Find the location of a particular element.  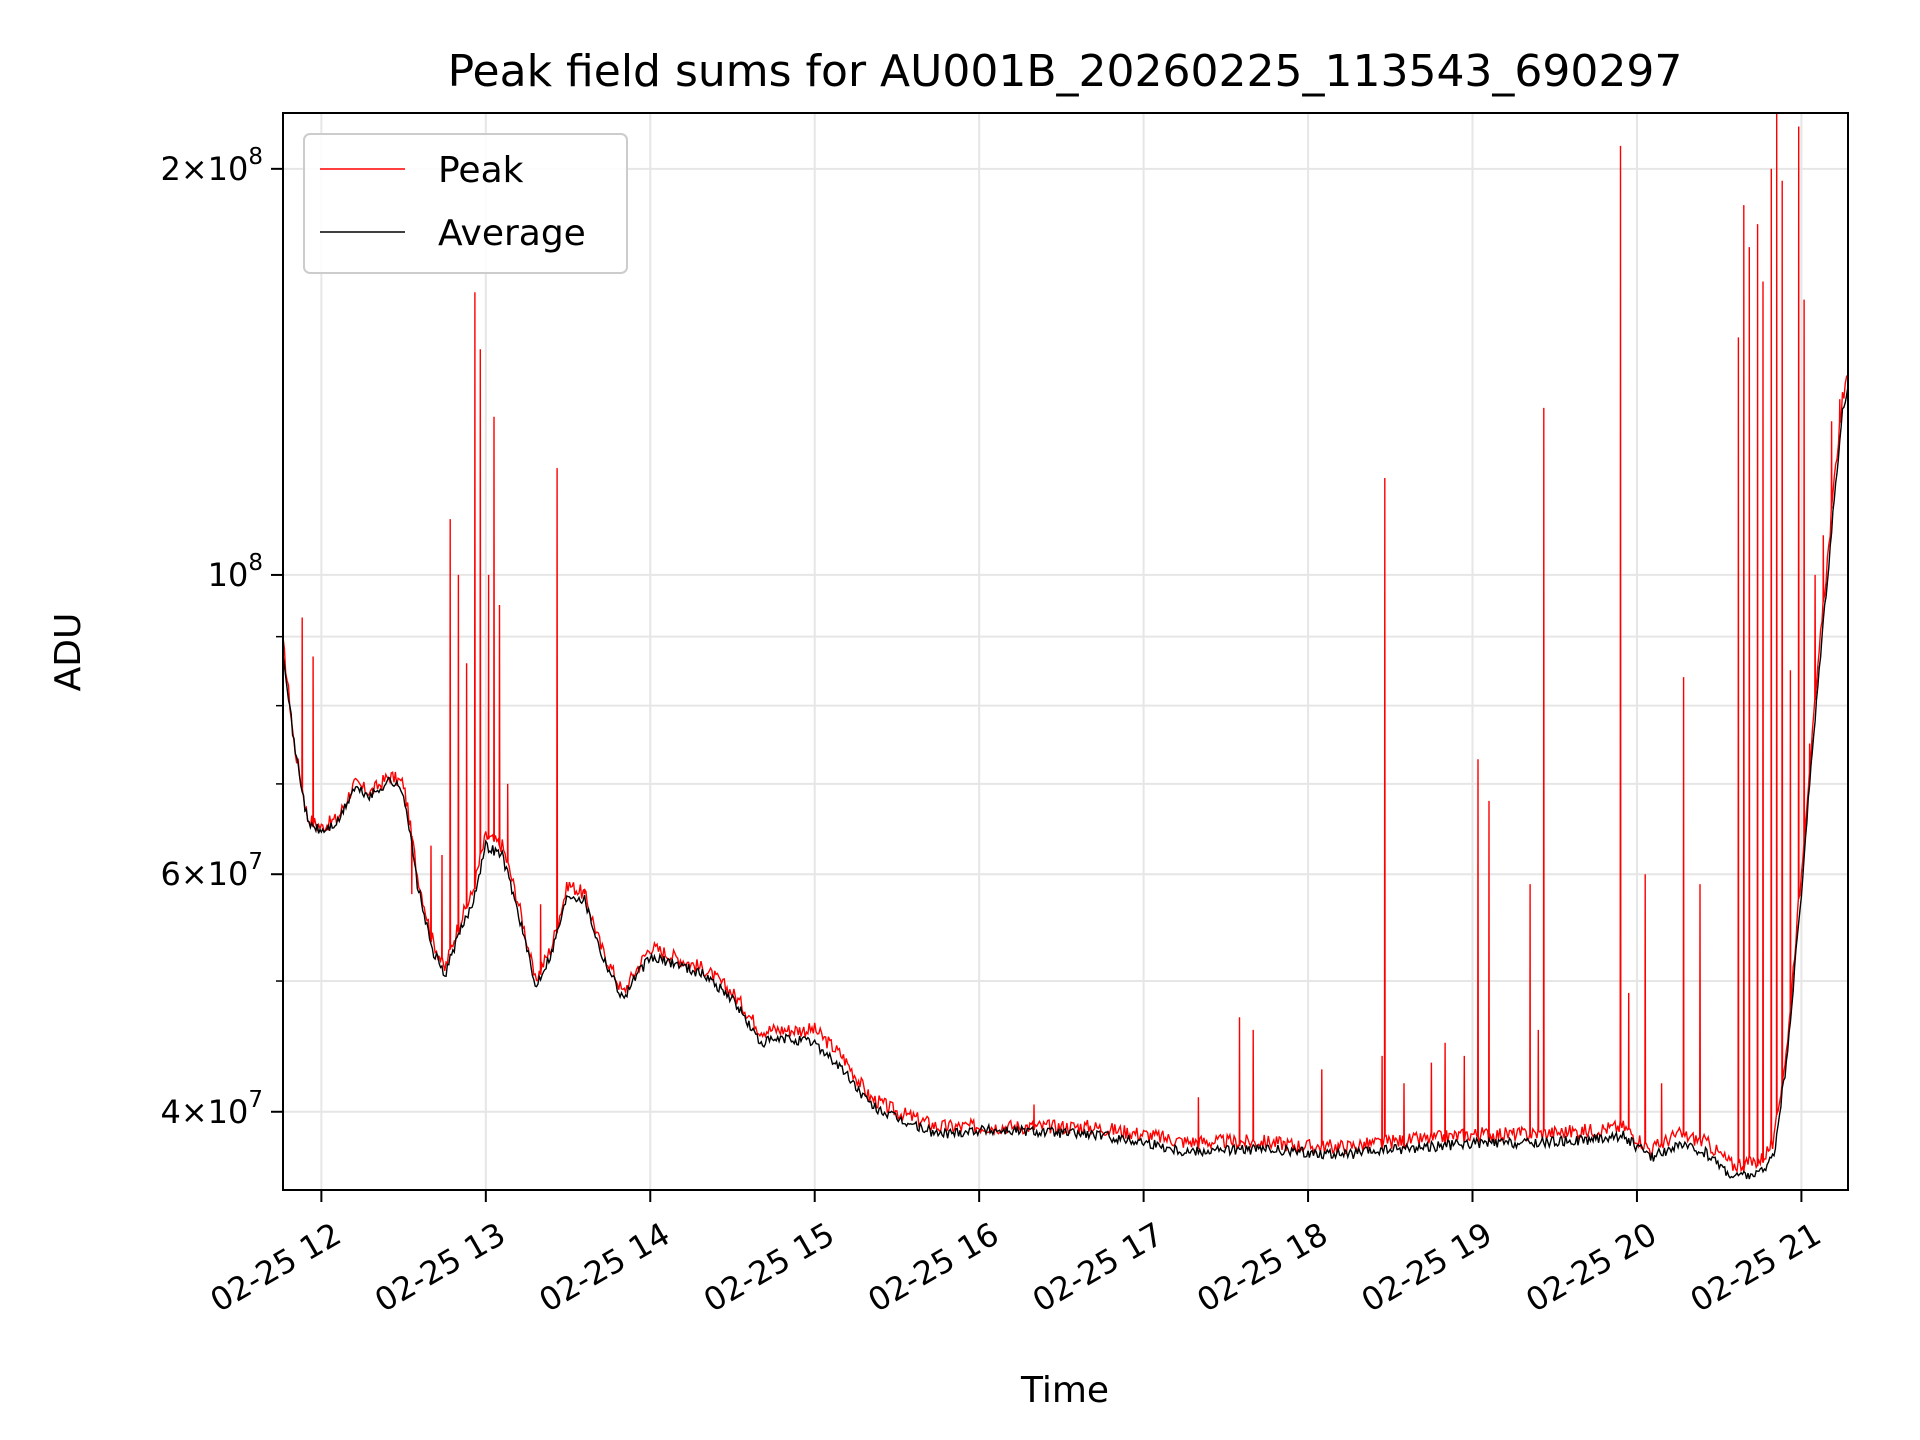

x-tick-label: 02-25 19 is located at coordinates (1427, 1267).